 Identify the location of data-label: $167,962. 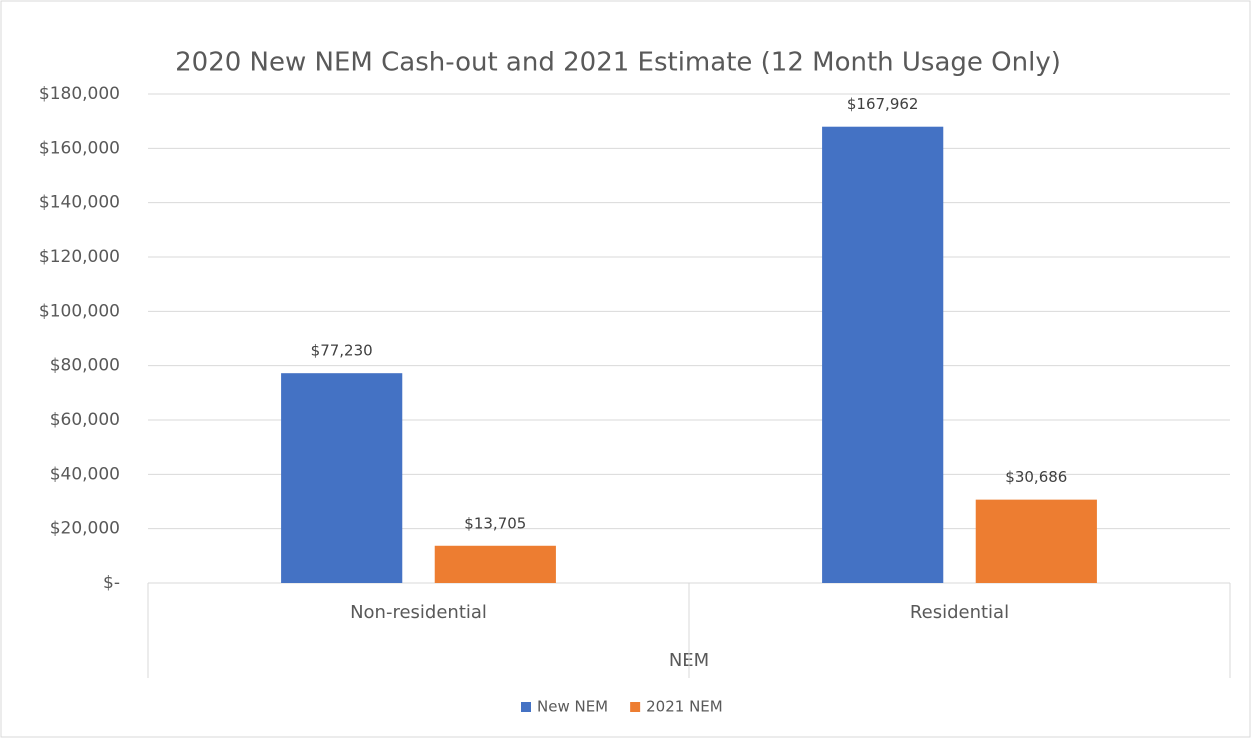
(883, 104).